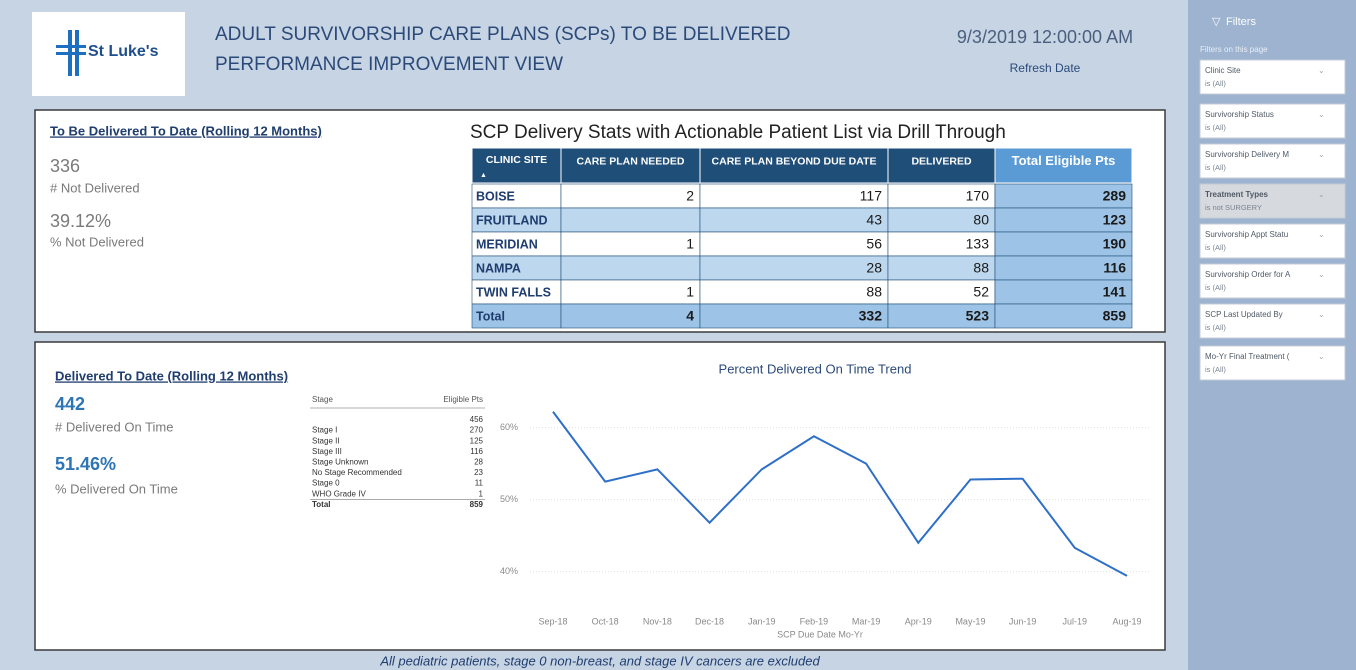  Describe the element at coordinates (815, 368) in the screenshot. I see `chart-title: Percent Delivered On Time Trend` at that location.